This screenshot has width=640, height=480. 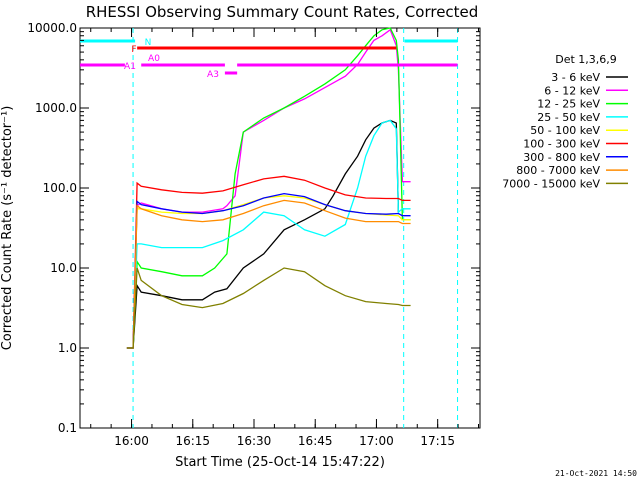 I want to click on y-tick-label-0: 10000.0, so click(x=52, y=28).